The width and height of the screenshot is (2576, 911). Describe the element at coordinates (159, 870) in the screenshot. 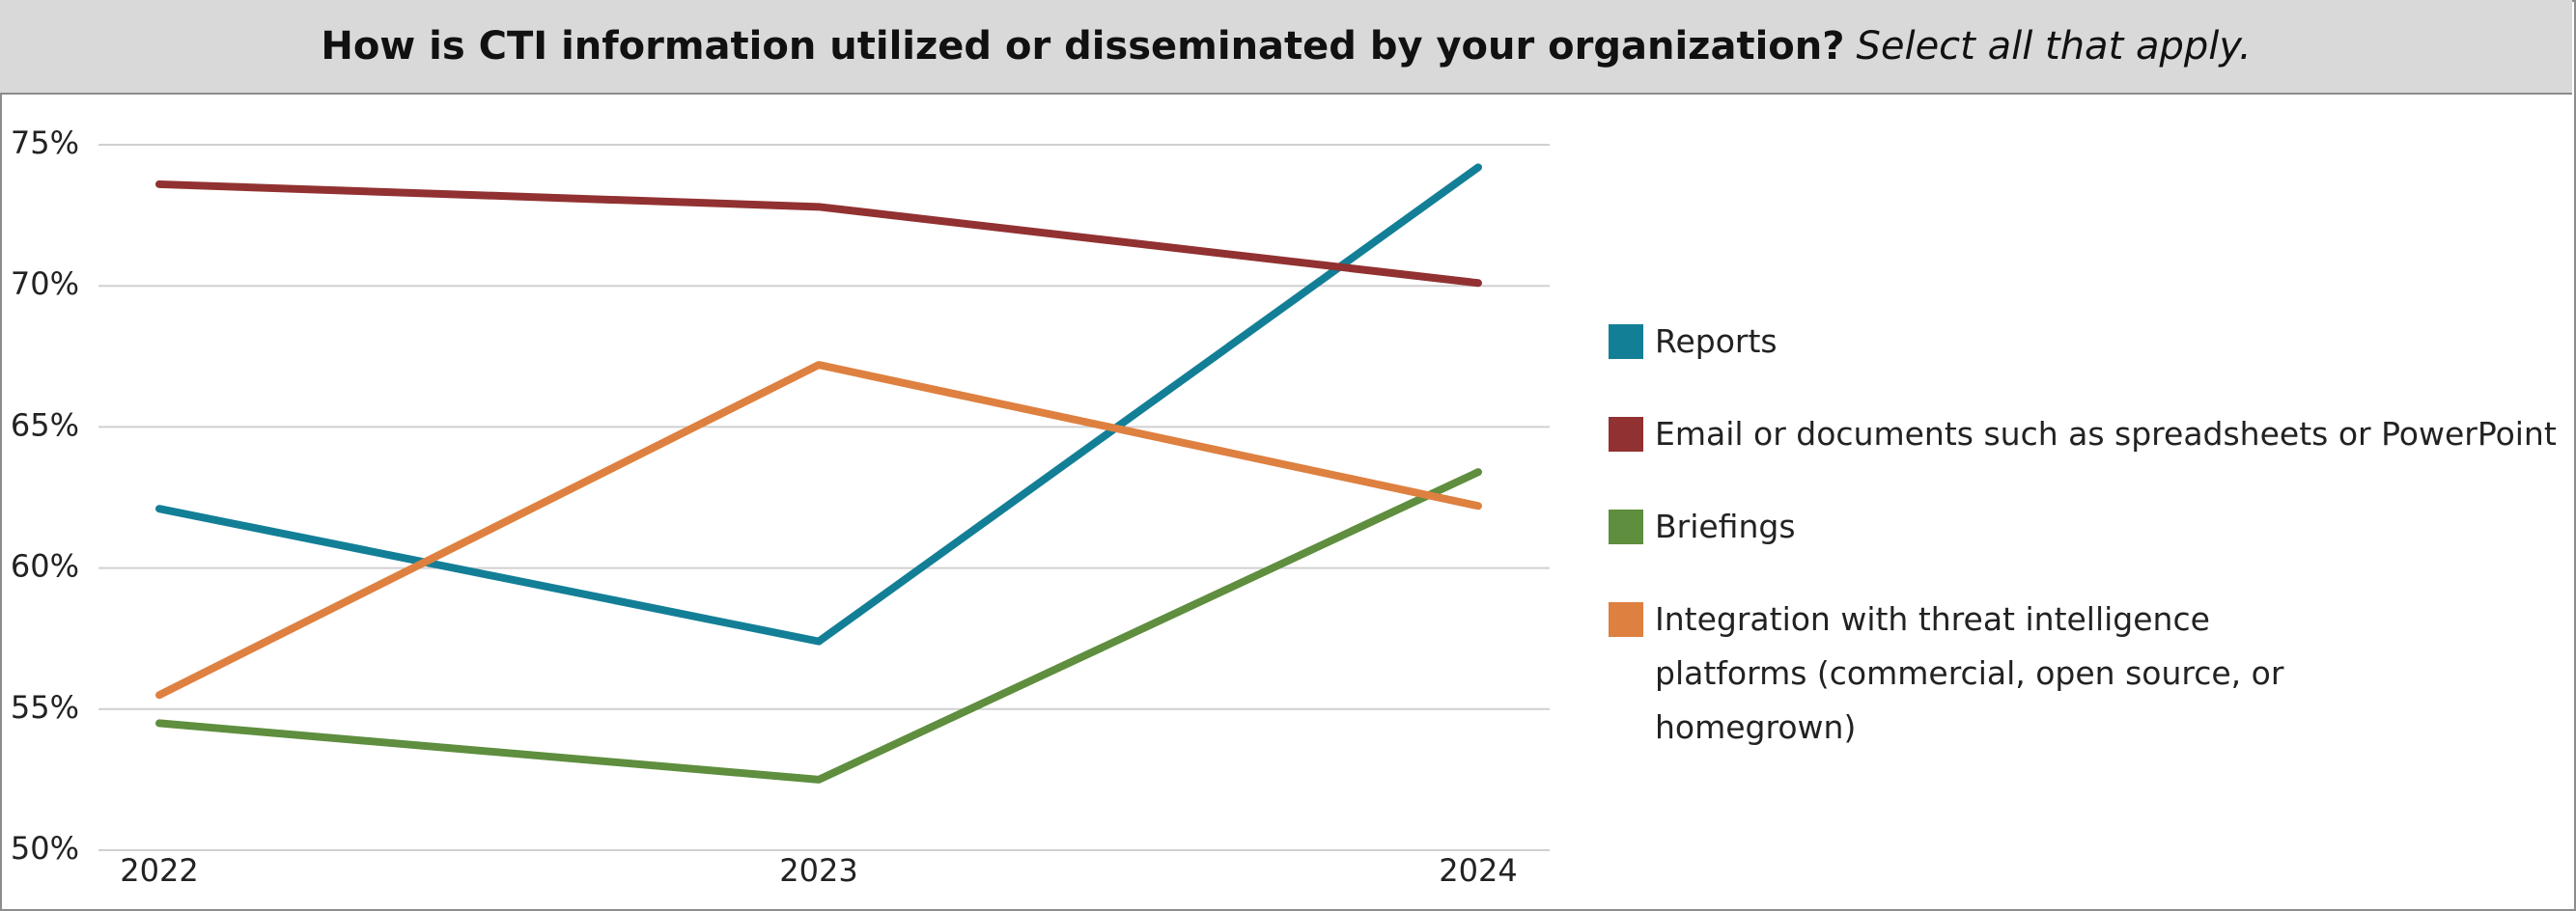

I see `x-tick-label: 2022` at that location.